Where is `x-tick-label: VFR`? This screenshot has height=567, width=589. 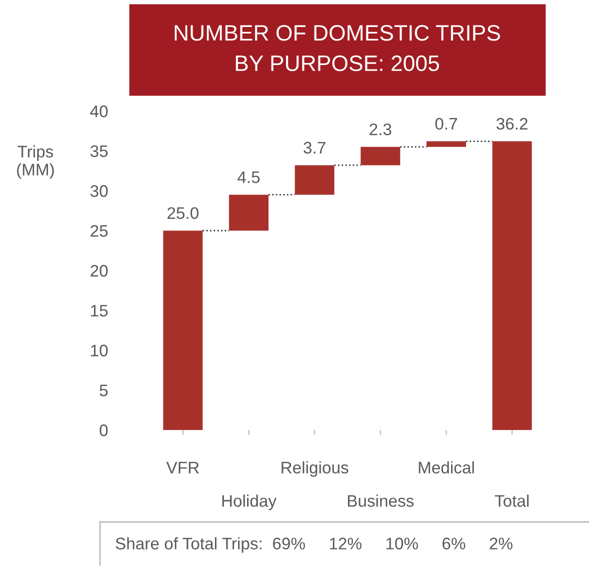
x-tick-label: VFR is located at coordinates (182, 468).